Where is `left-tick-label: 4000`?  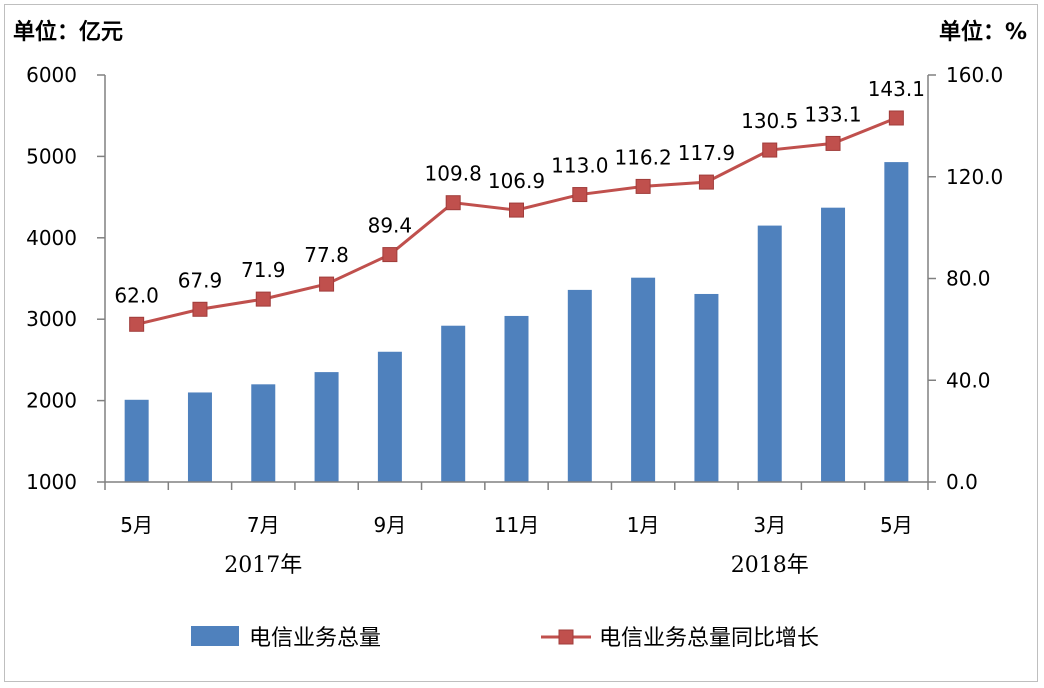 left-tick-label: 4000 is located at coordinates (51, 238).